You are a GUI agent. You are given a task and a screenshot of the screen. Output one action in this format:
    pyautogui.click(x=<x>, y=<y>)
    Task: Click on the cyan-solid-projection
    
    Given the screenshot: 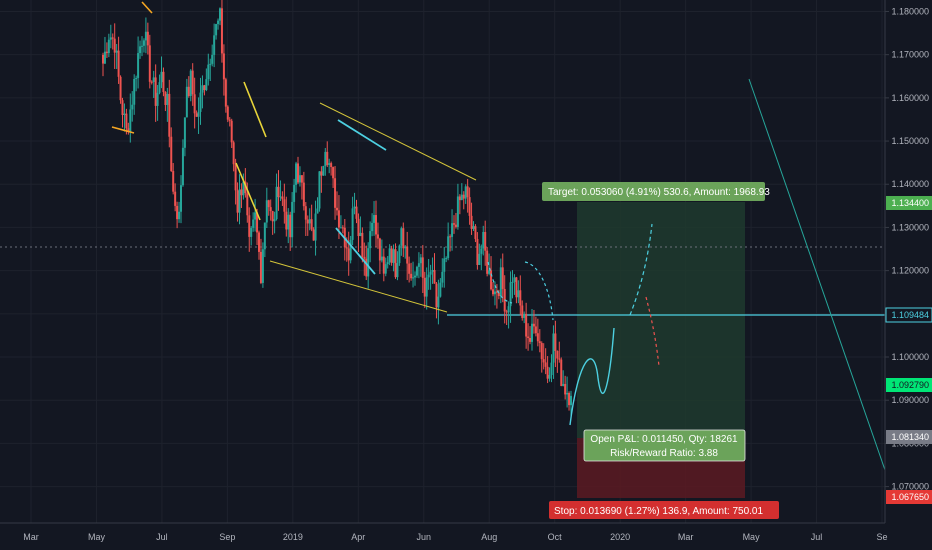 What is the action you would take?
    pyautogui.click(x=592, y=376)
    